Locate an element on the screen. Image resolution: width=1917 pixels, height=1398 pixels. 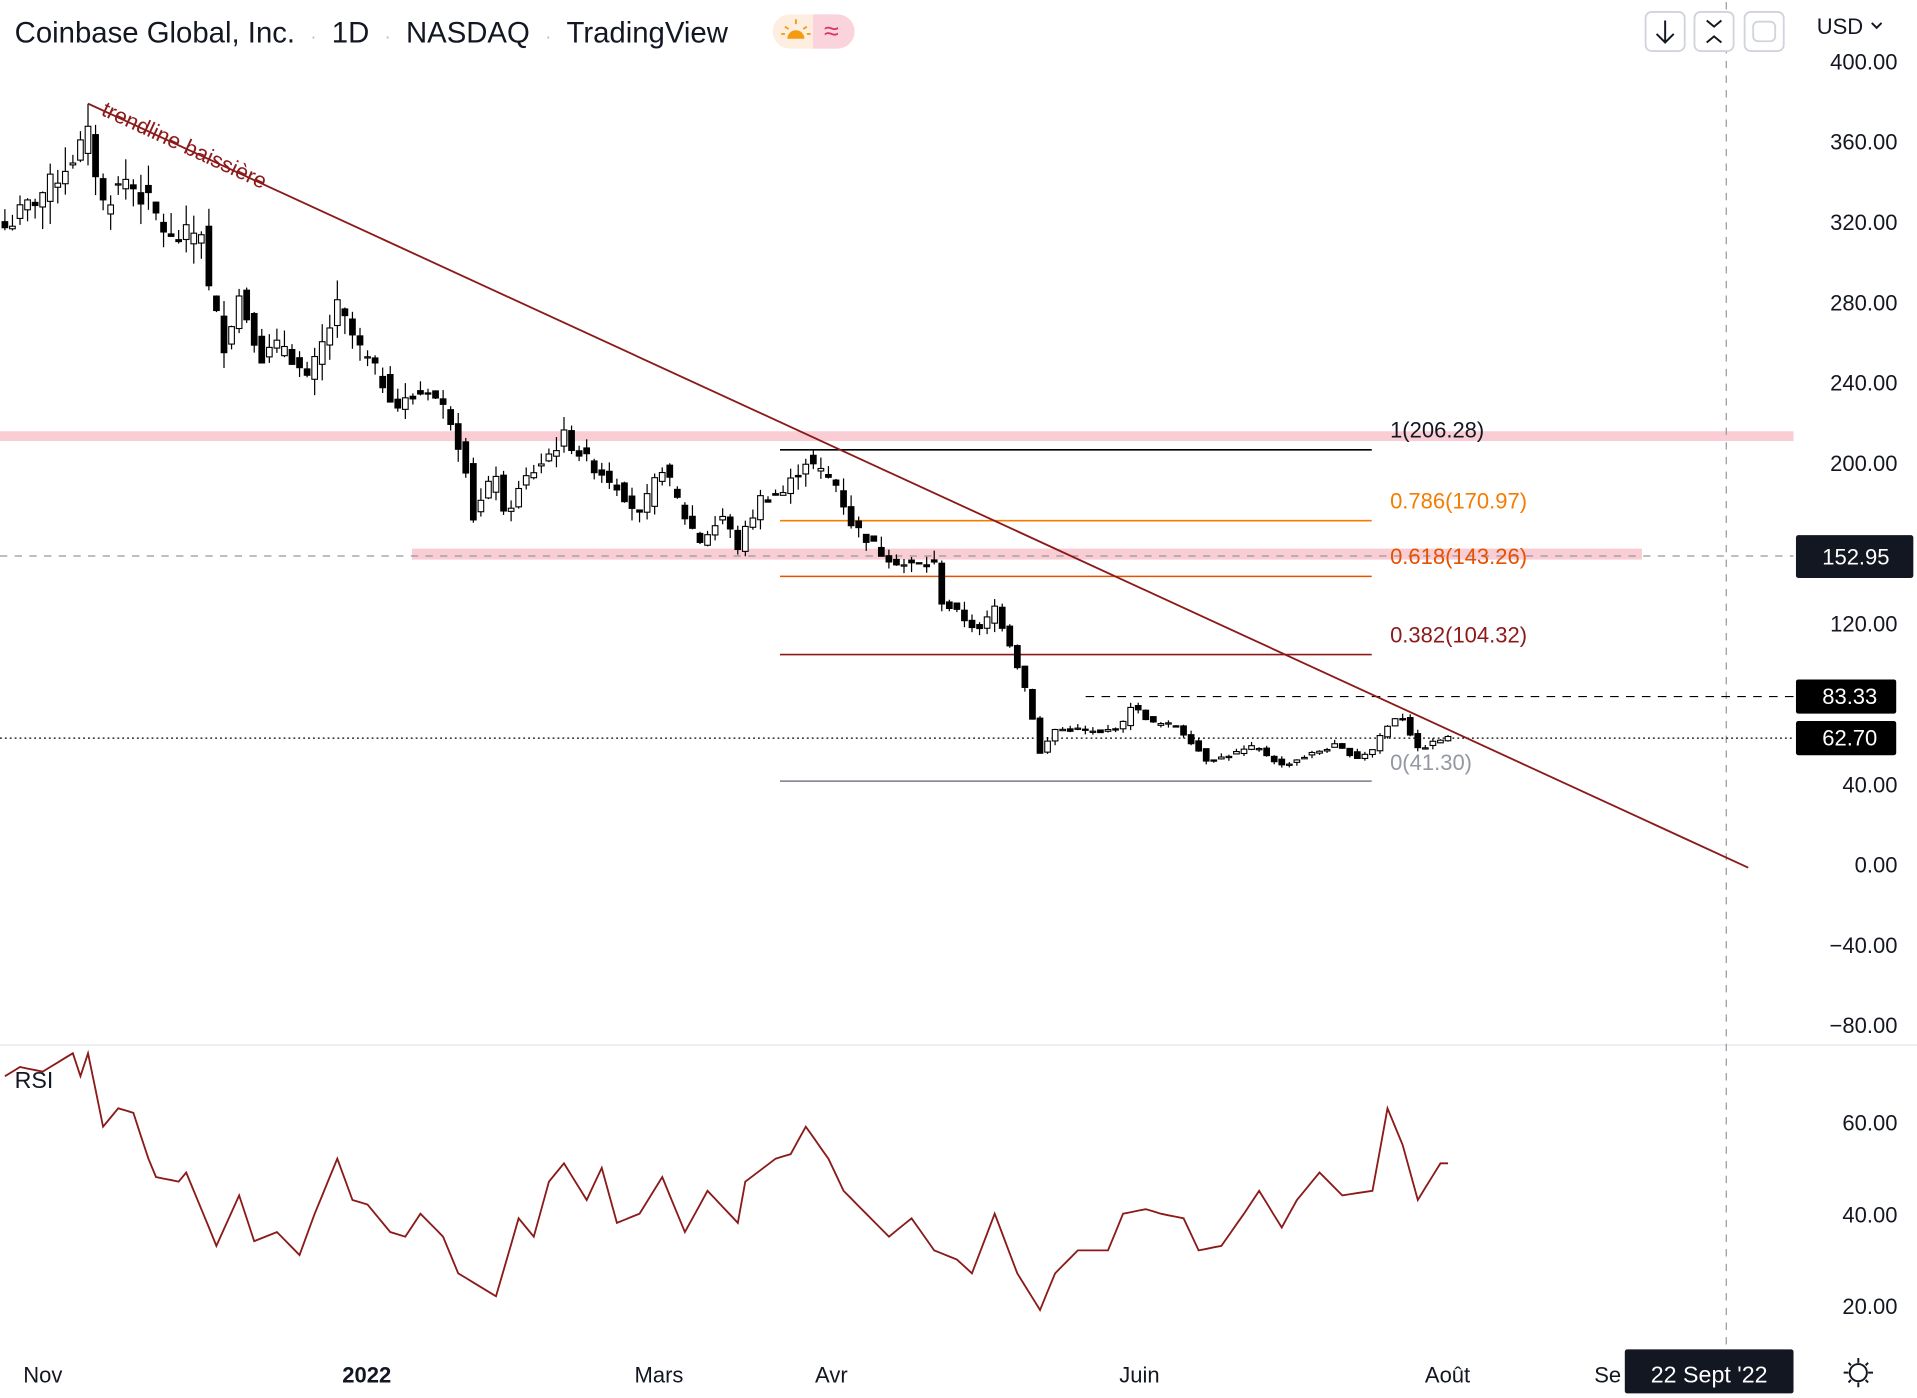
fib-level-label: 0.382(104.32) is located at coordinates (1458, 634).